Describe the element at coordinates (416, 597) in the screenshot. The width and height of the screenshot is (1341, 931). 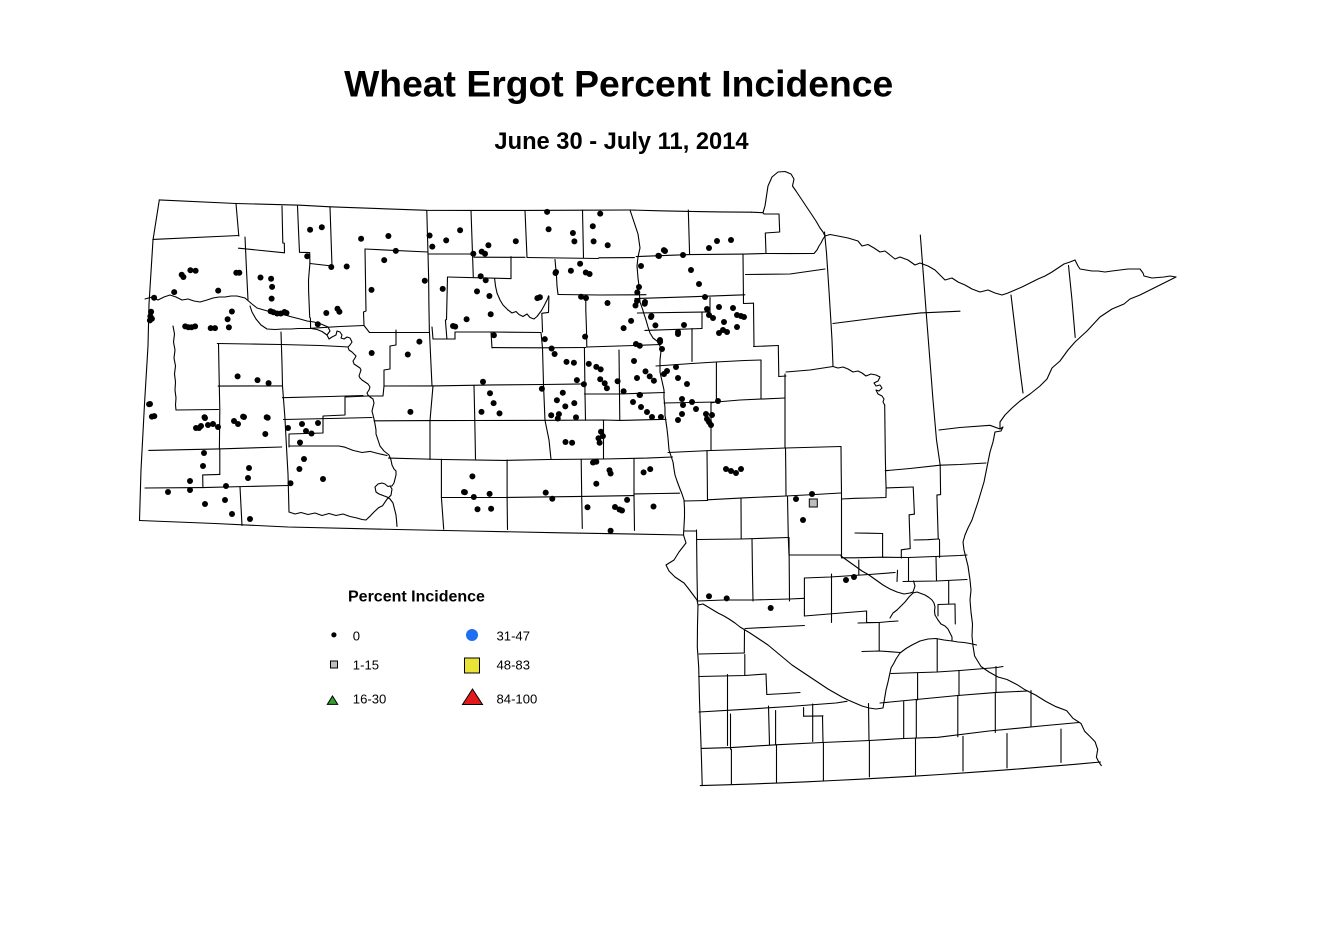
I see `svg-text: Percent Incidence` at that location.